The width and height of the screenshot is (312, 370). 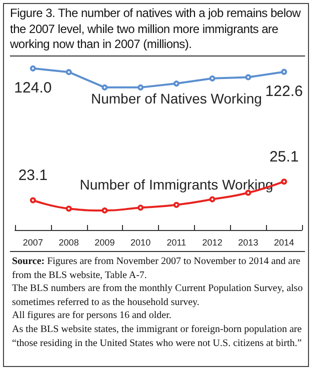 I want to click on chart-title: Figure 3. The number of natives with a job remains below the 2007 level, while two million more immigrants are working now than in 2007 (millions)., so click(x=156, y=29).